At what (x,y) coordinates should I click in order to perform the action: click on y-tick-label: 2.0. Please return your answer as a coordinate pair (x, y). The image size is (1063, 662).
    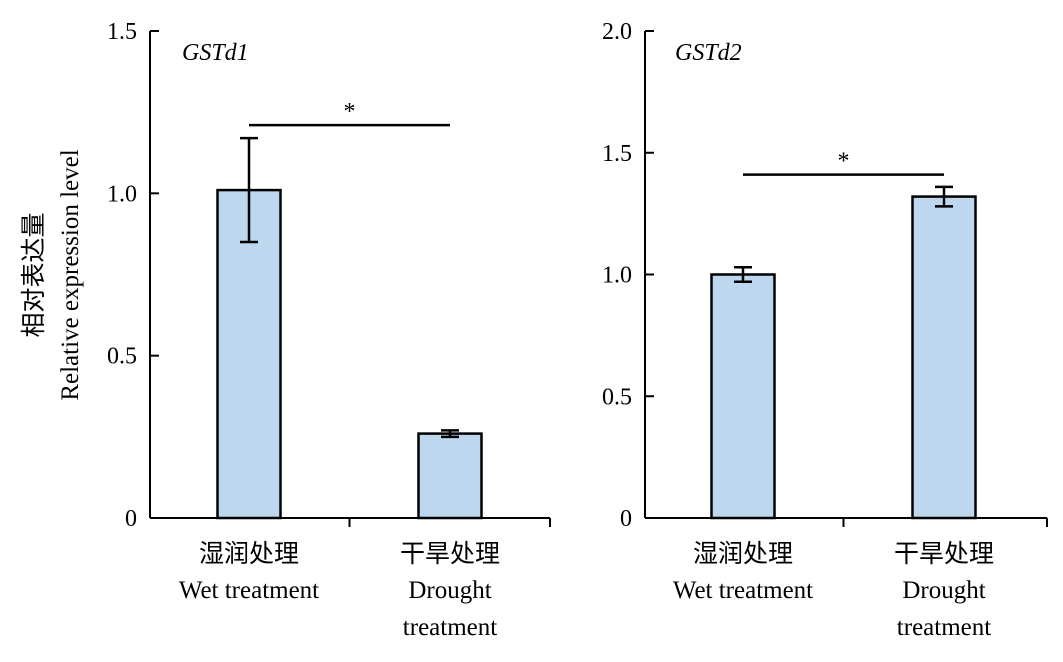
    Looking at the image, I should click on (617, 32).